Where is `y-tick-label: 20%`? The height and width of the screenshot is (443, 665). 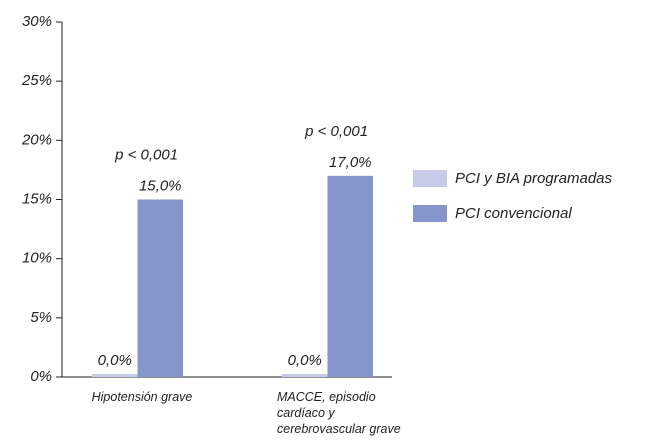 y-tick-label: 20% is located at coordinates (36, 139).